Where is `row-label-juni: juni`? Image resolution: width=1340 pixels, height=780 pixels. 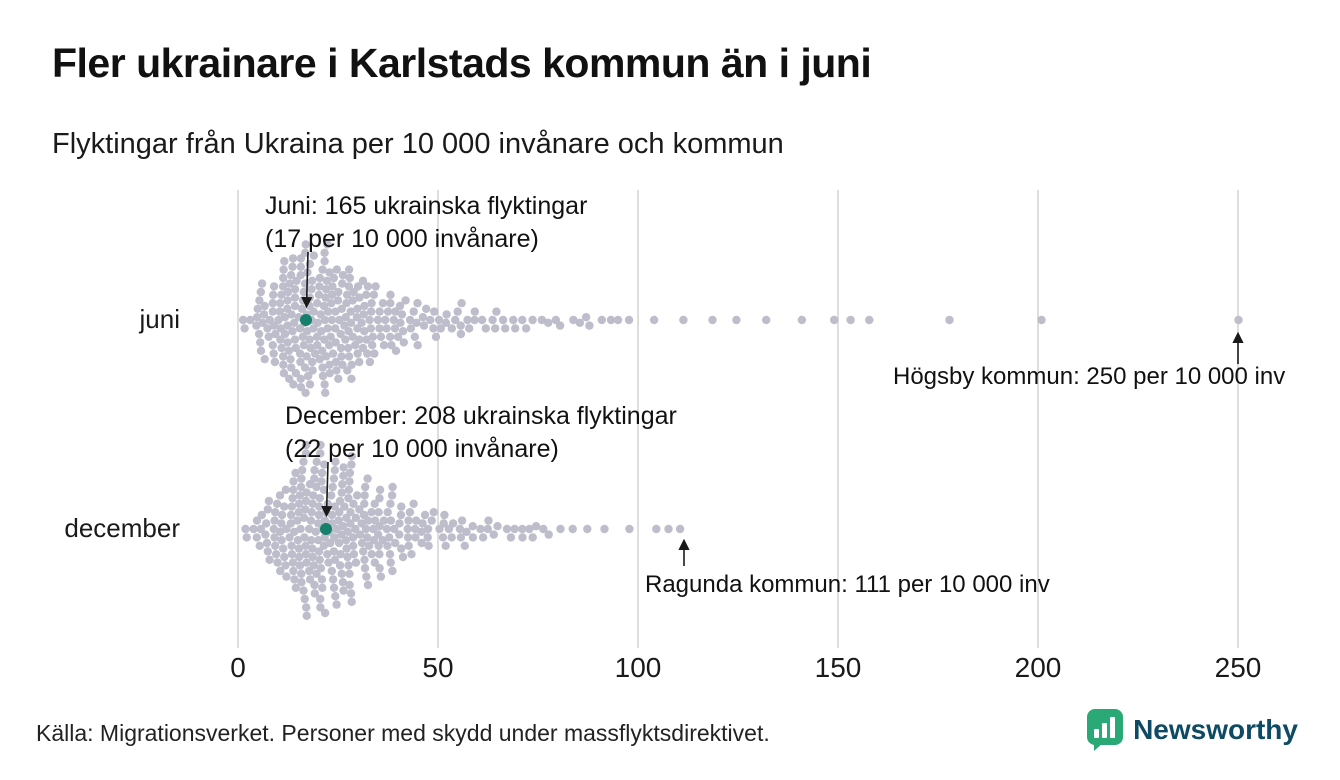
row-label-juni: juni is located at coordinates (159, 319).